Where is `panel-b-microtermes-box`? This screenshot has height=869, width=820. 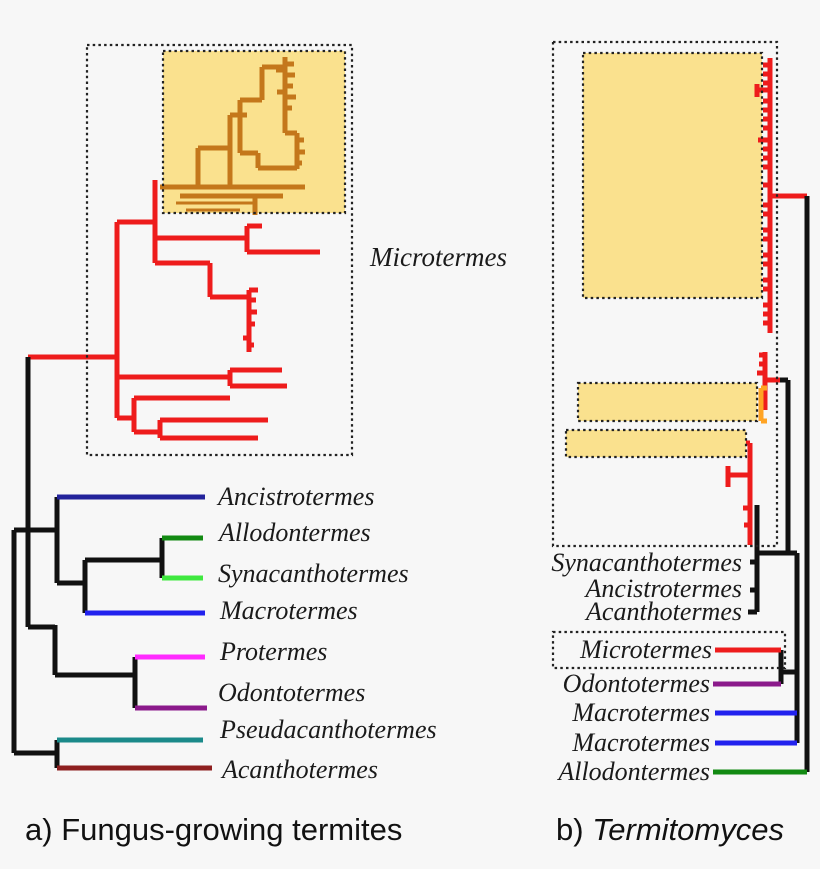
panel-b-microtermes-box is located at coordinates (669, 650).